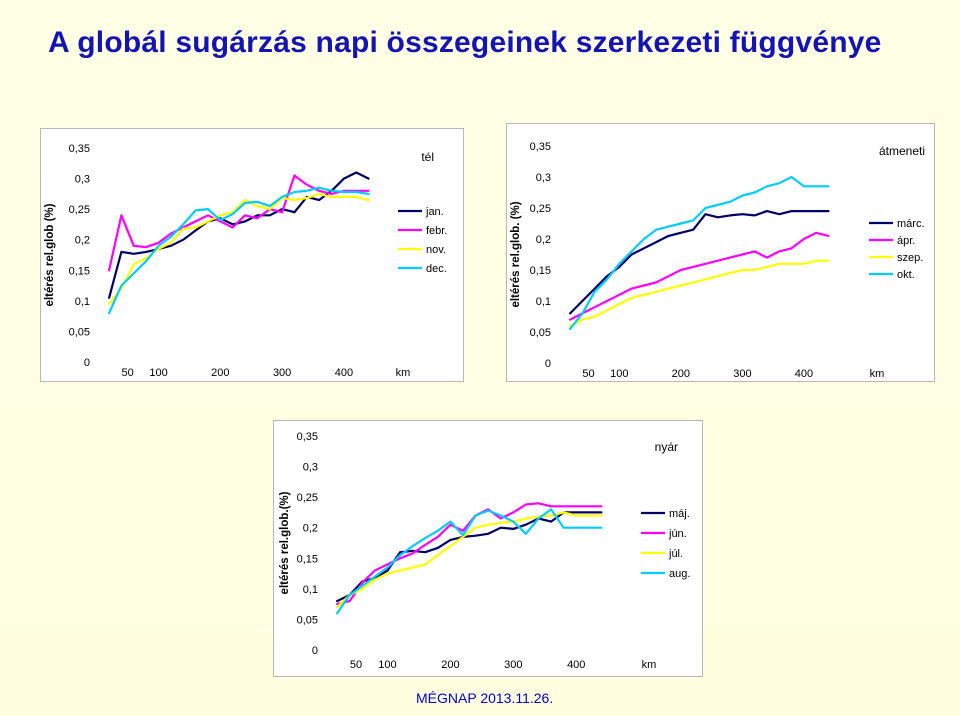 Image resolution: width=960 pixels, height=716 pixels. What do you see at coordinates (50, 254) in the screenshot?
I see `y-axis-label: eltérés rel.glob (%)` at bounding box center [50, 254].